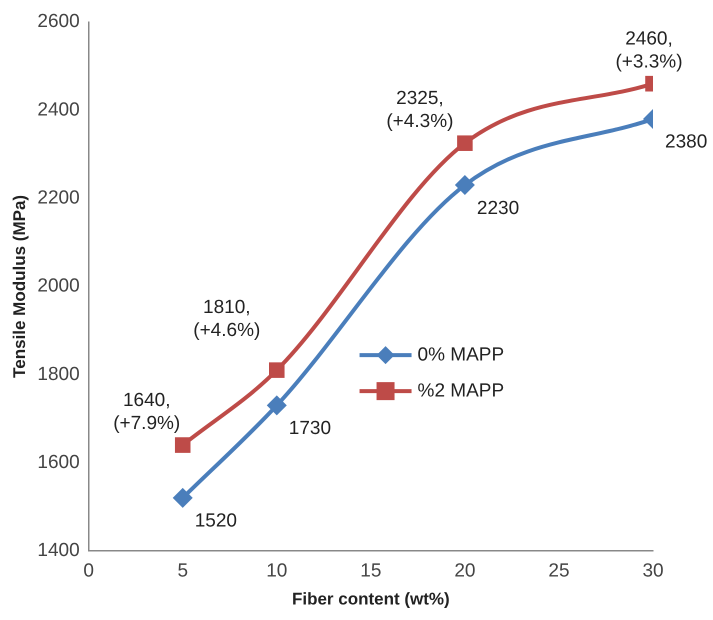  What do you see at coordinates (216, 521) in the screenshot?
I see `data-label: 1520` at bounding box center [216, 521].